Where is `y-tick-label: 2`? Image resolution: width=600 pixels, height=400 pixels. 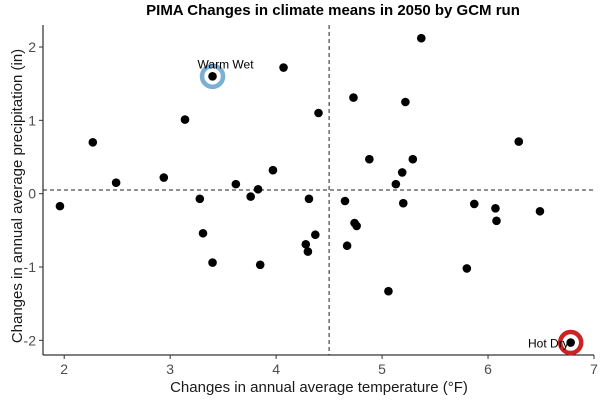
y-tick-label: 2 is located at coordinates (32, 47).